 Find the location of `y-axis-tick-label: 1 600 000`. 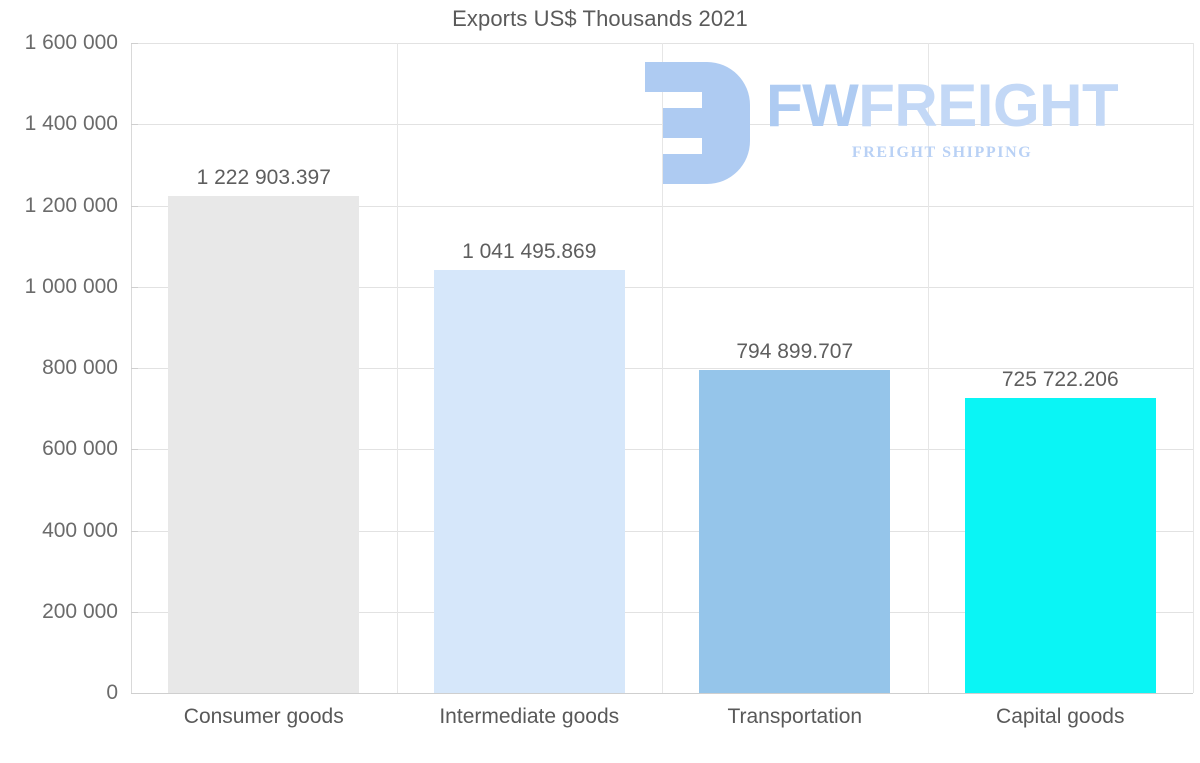

y-axis-tick-label: 1 600 000 is located at coordinates (71, 42).